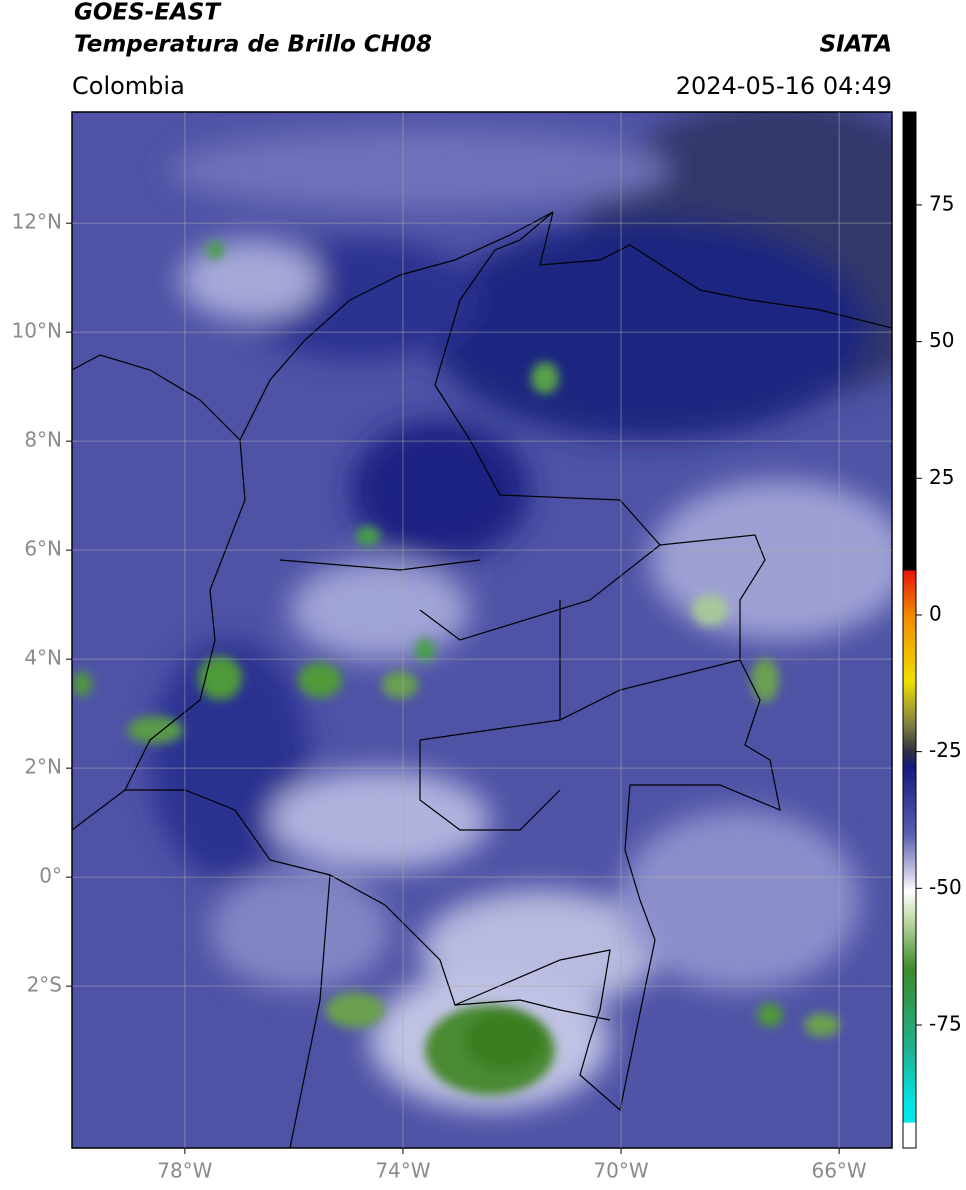 Image resolution: width=966 pixels, height=1190 pixels. What do you see at coordinates (909, 630) in the screenshot?
I see `colorbar` at bounding box center [909, 630].